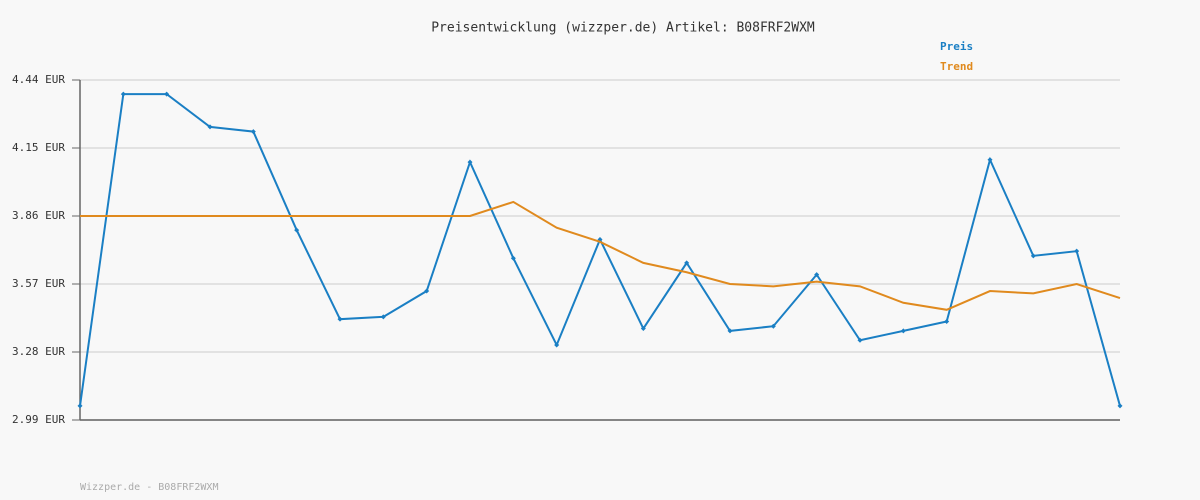  What do you see at coordinates (38, 351) in the screenshot?
I see `y-tick-label: 3.28 EUR` at bounding box center [38, 351].